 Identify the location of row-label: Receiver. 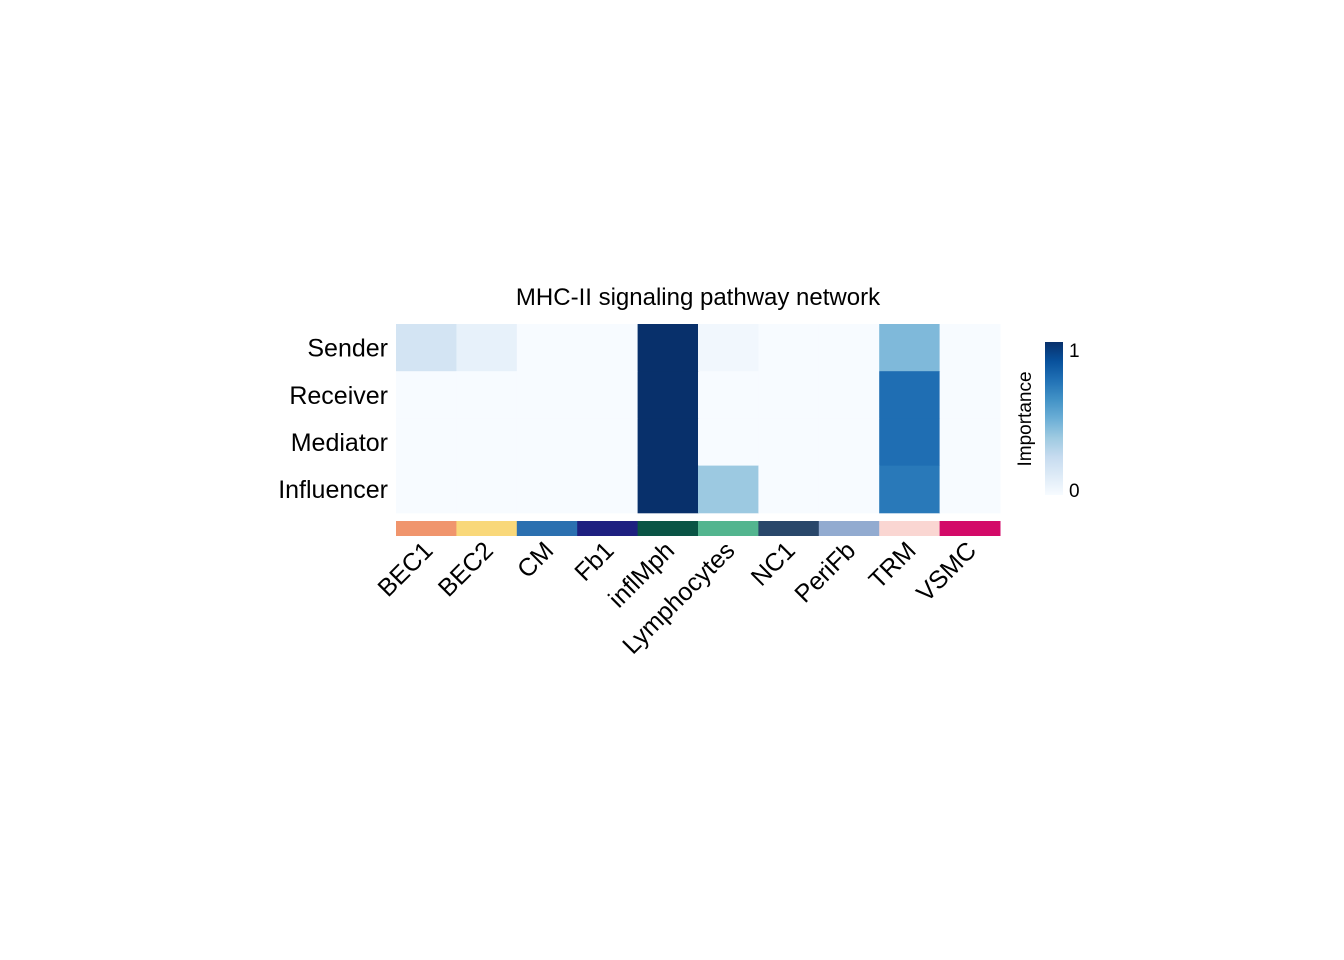
(338, 396).